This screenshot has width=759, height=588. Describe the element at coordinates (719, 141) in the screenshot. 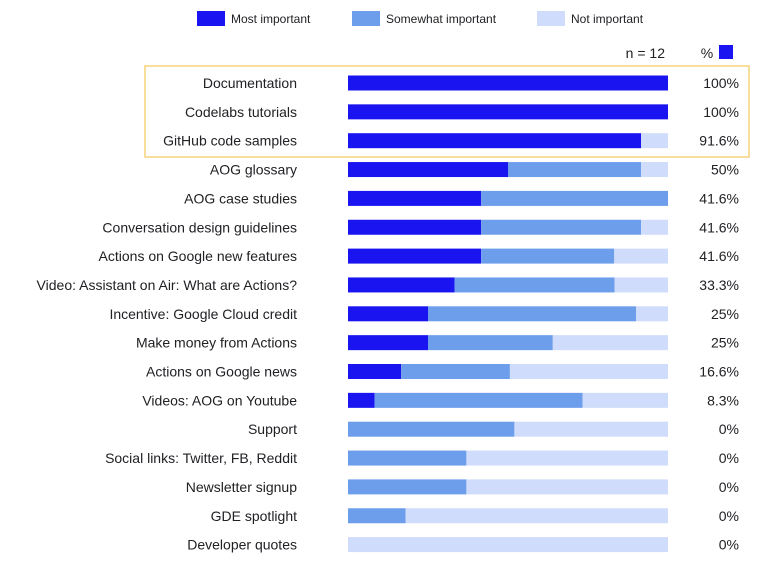

I see `value-label-github-code-samples: 91.6%` at that location.